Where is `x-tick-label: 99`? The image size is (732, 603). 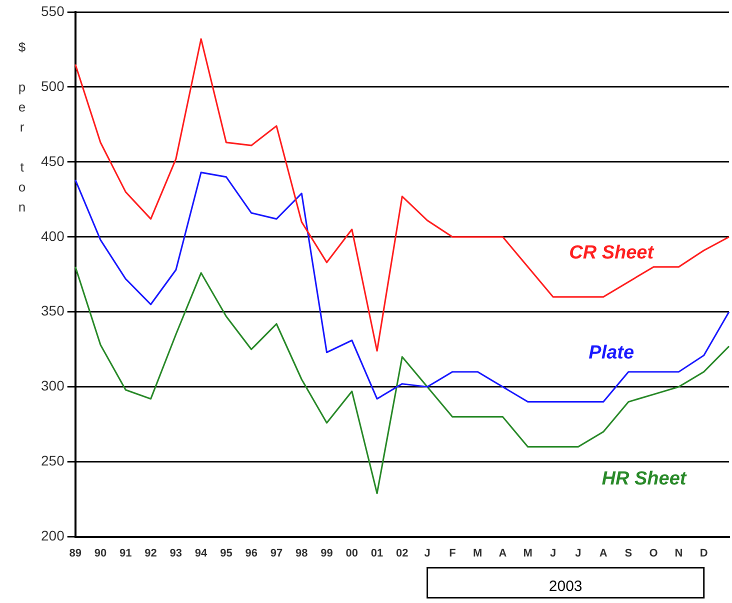
x-tick-label: 99 is located at coordinates (326, 553).